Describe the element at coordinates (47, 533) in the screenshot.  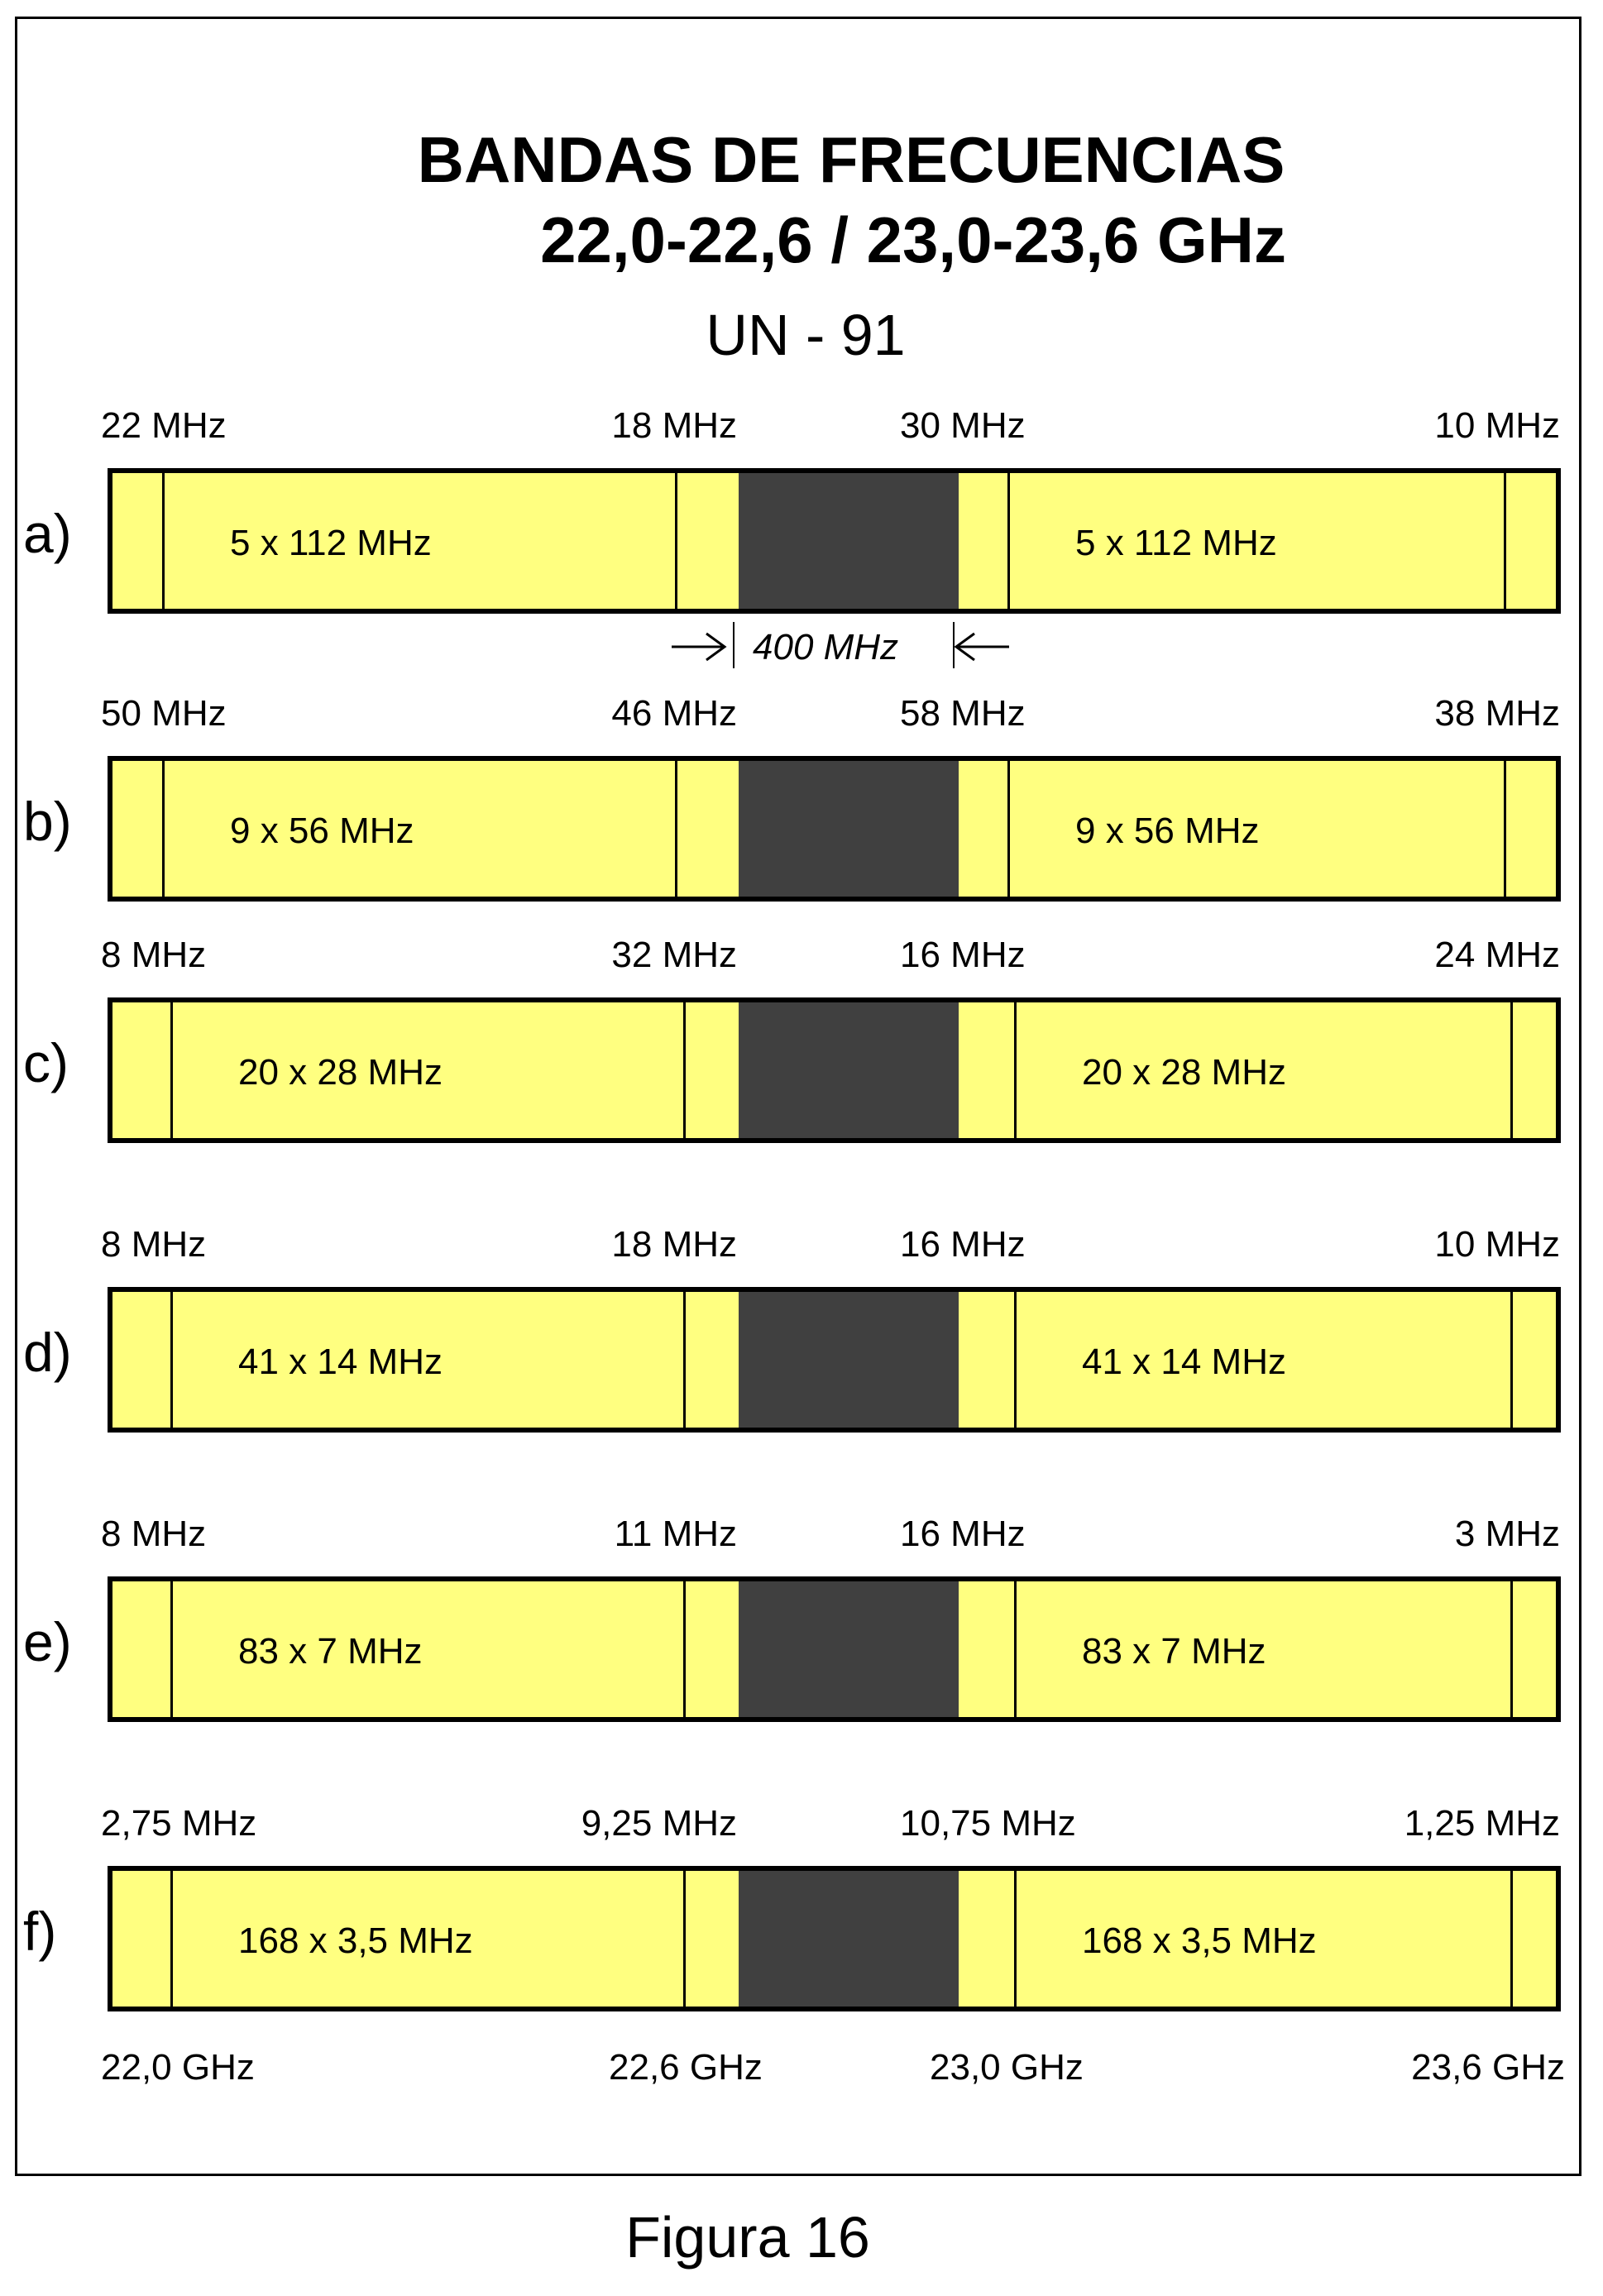
I see `plan-letter: a)` at that location.